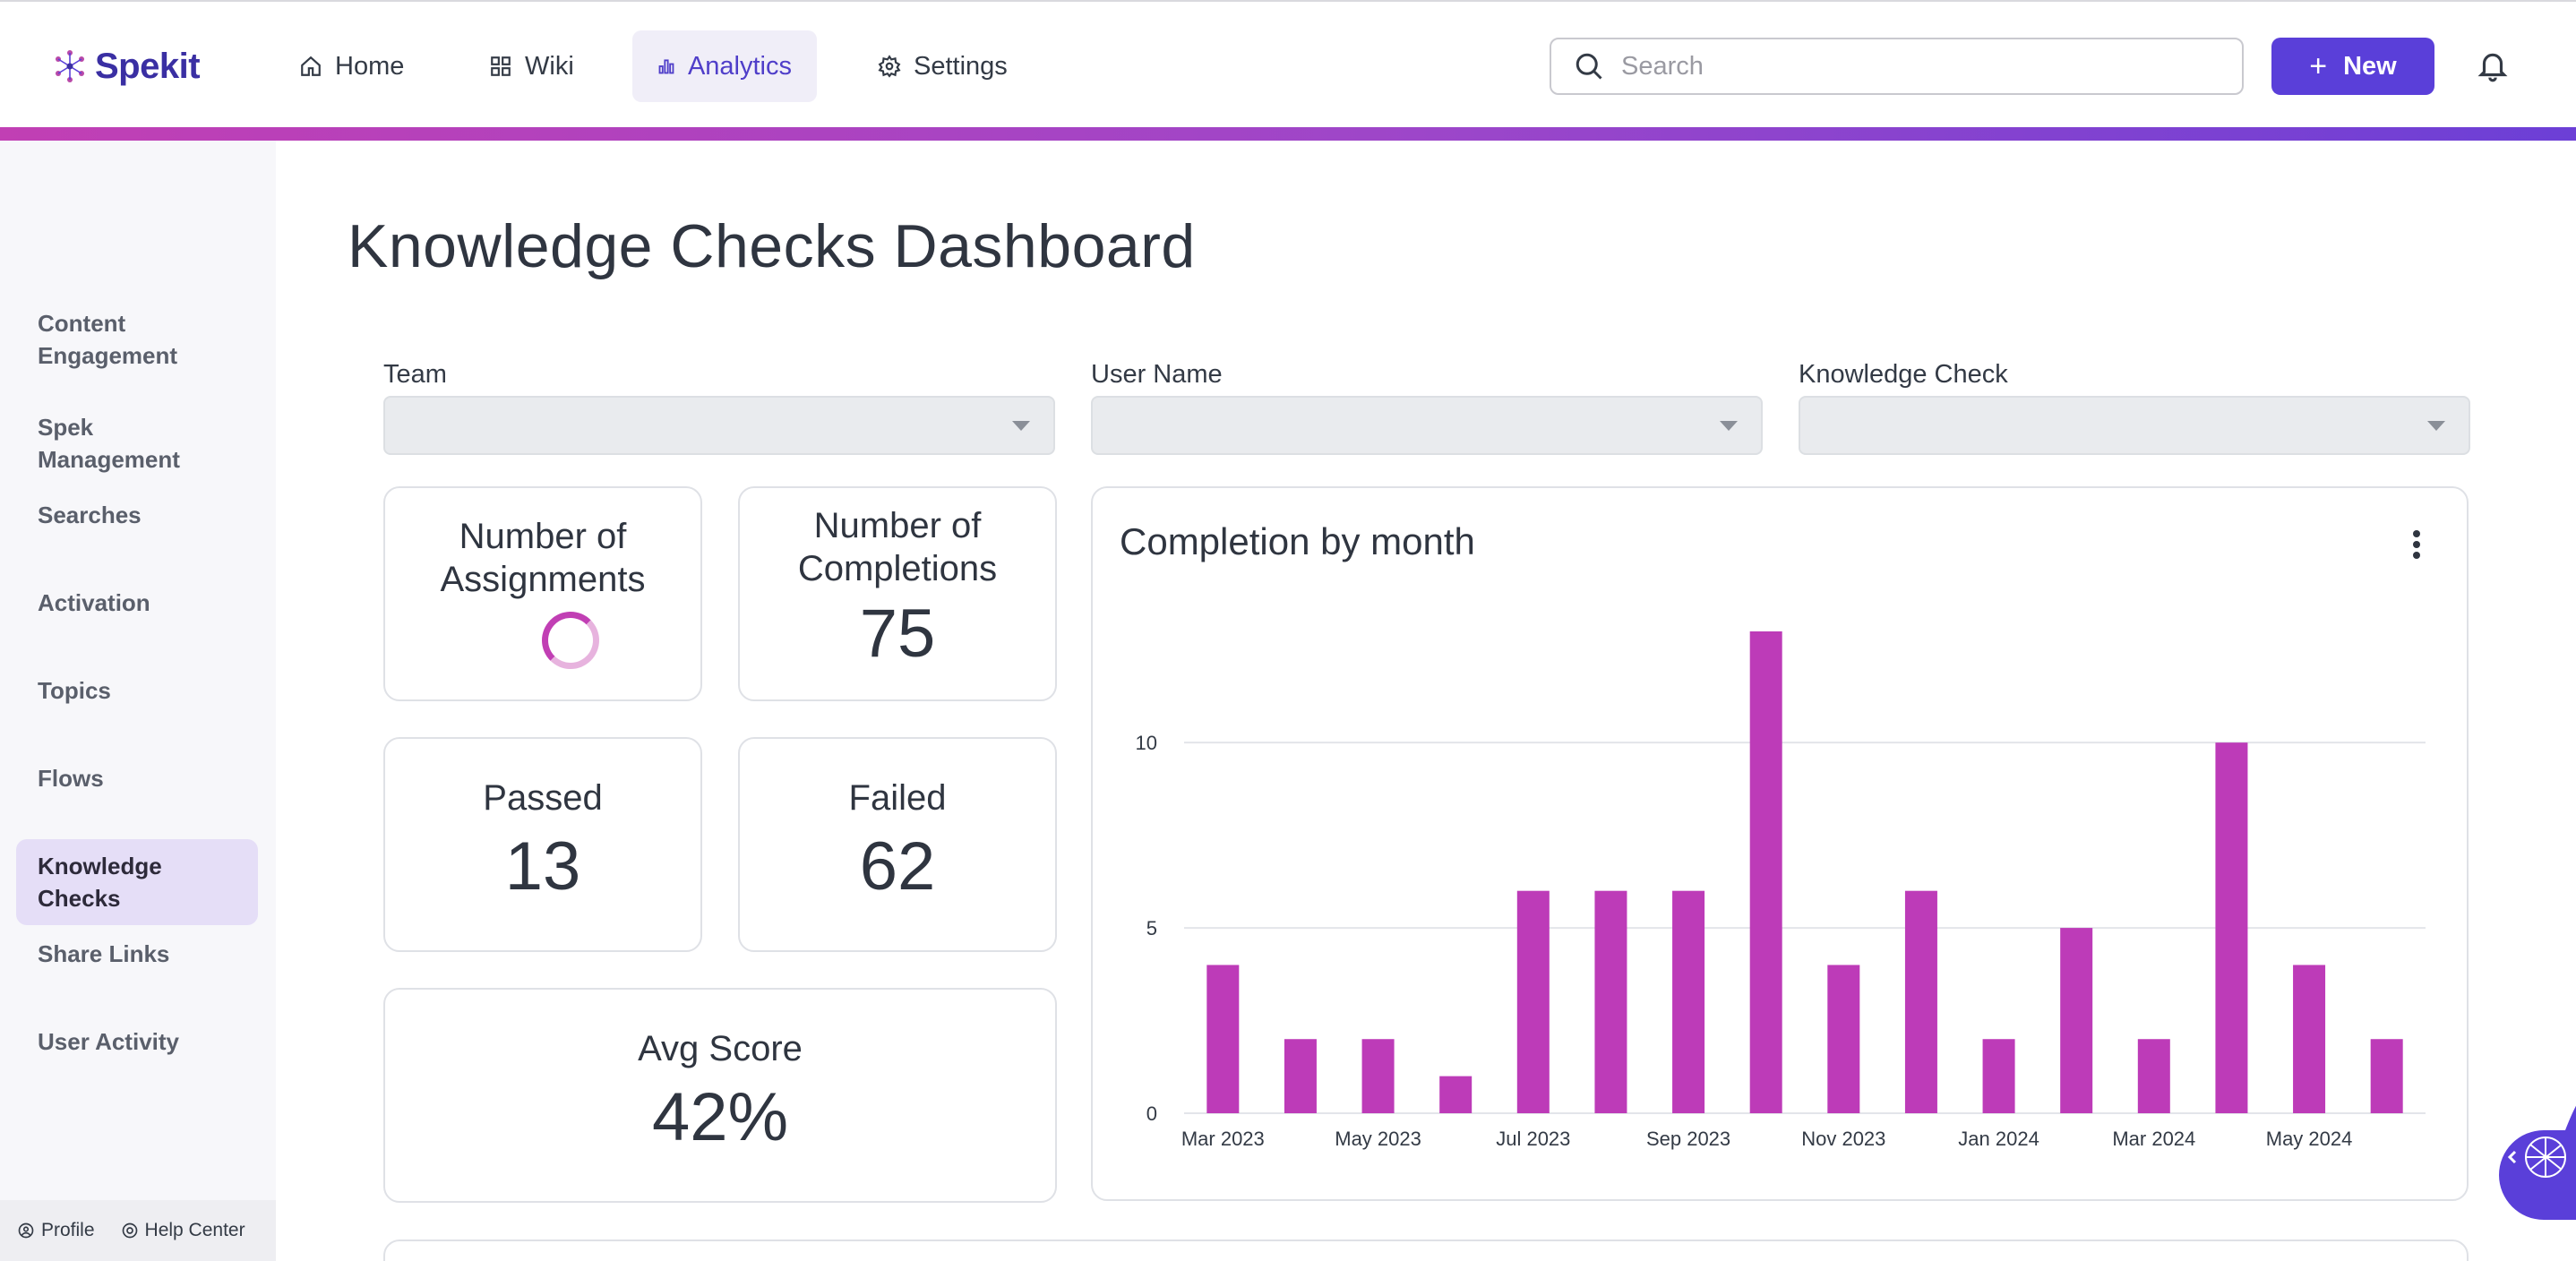 The image size is (2576, 1261). What do you see at coordinates (719, 426) in the screenshot?
I see `team-filter-select` at bounding box center [719, 426].